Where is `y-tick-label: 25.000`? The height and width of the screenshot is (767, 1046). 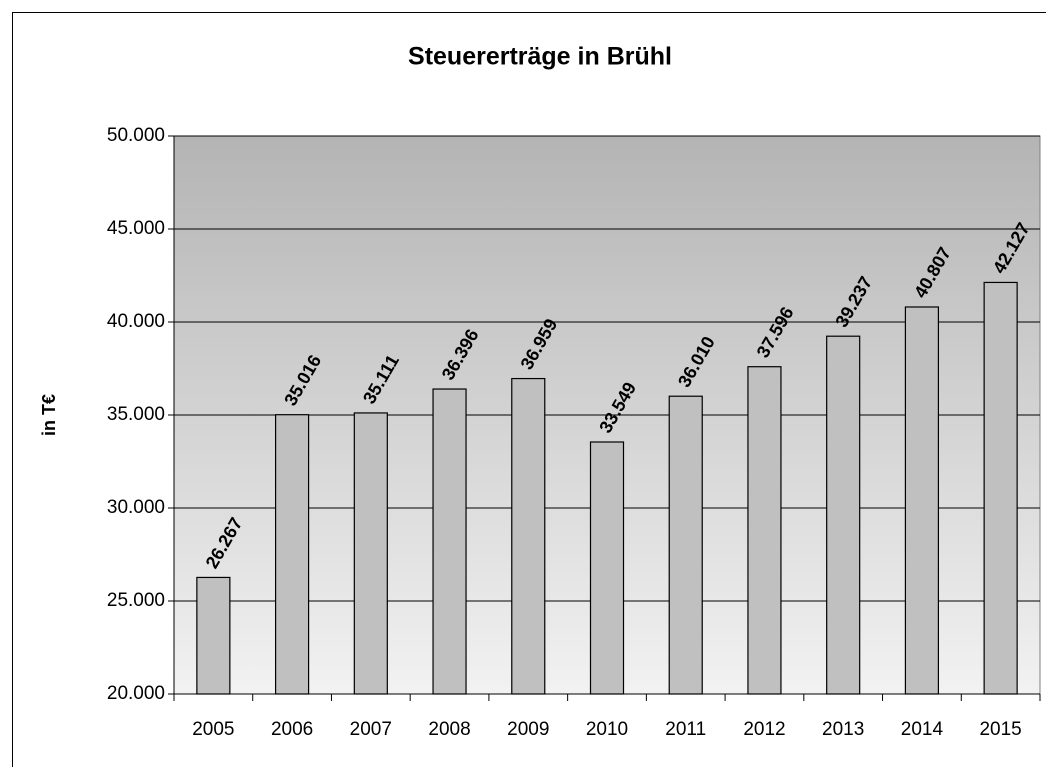 y-tick-label: 25.000 is located at coordinates (136, 600).